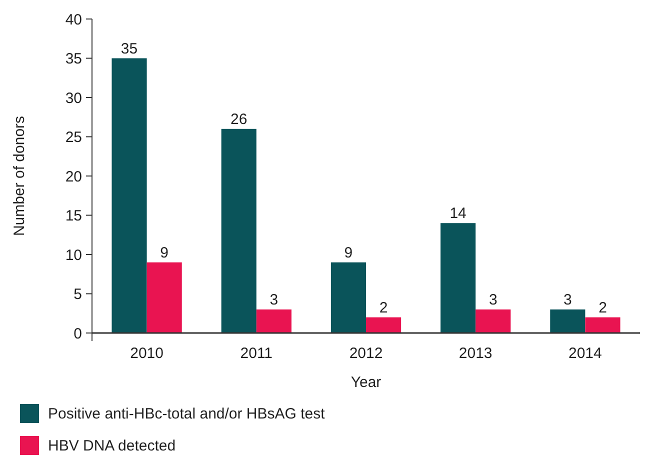 The width and height of the screenshot is (648, 461). What do you see at coordinates (78, 333) in the screenshot?
I see `y-tick-label: 0` at bounding box center [78, 333].